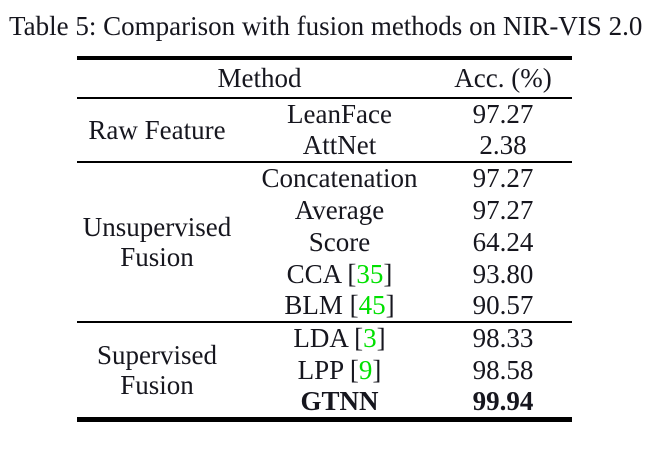  Describe the element at coordinates (328, 369) in the screenshot. I see `method-name: LPP [` at that location.